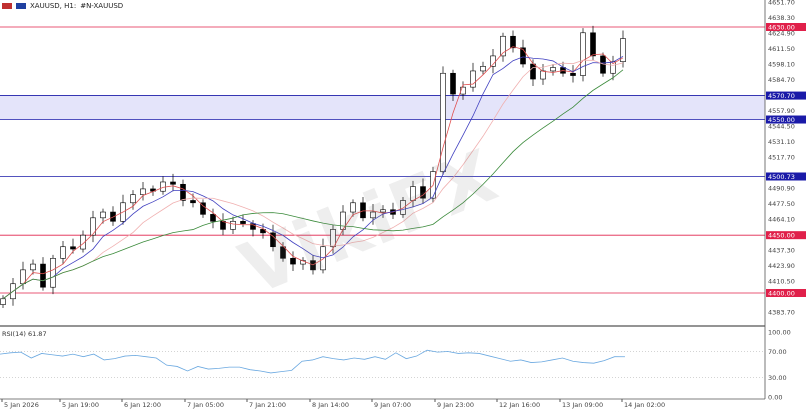  What do you see at coordinates (267, 405) in the screenshot?
I see `time-tick: 7 Jan 21:00` at bounding box center [267, 405].